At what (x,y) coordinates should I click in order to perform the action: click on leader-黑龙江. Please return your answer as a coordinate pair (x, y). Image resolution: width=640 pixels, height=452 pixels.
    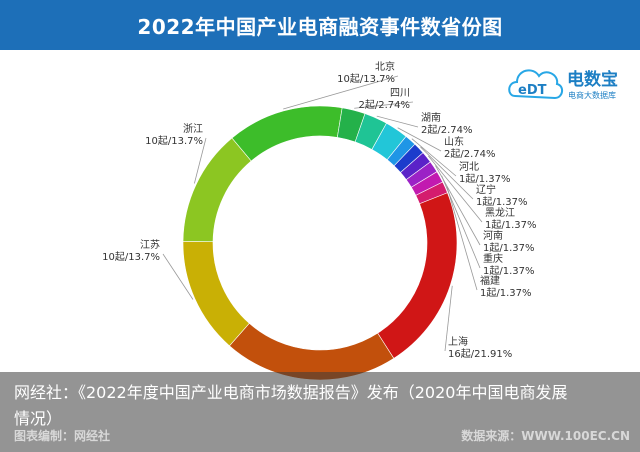
    Looking at the image, I should click on (455, 189).